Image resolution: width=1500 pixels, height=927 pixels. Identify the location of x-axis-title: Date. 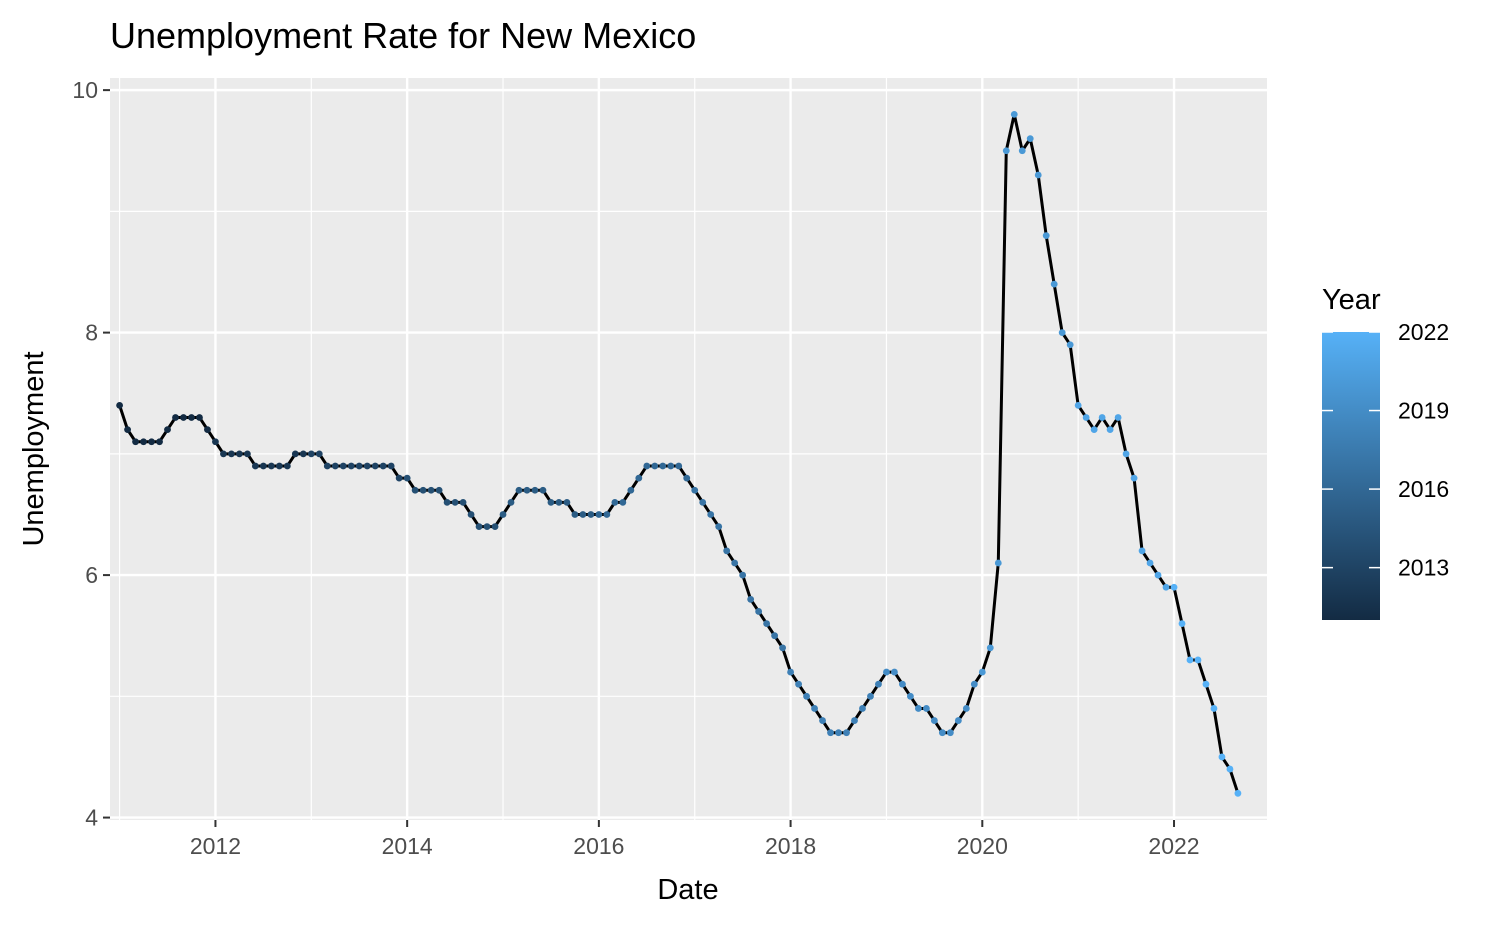
(687, 890).